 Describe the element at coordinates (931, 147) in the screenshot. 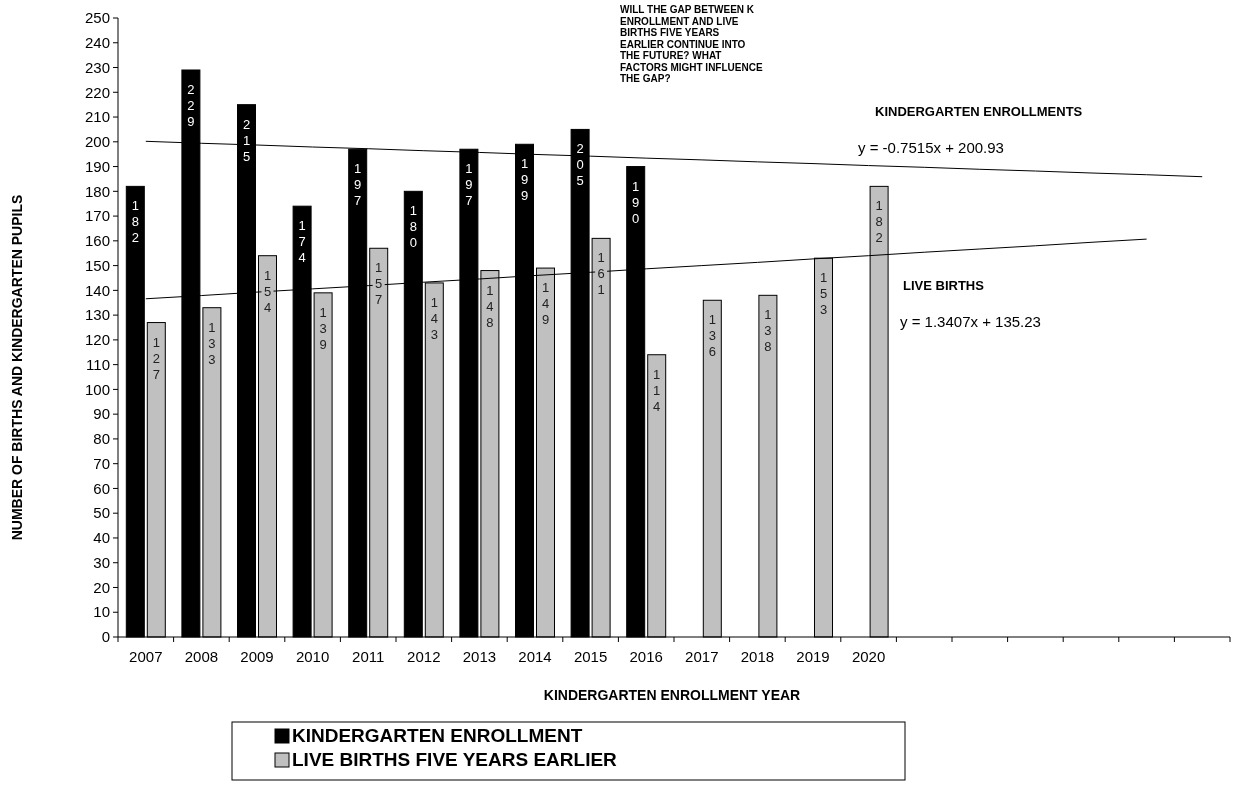

I see `annotation: y = -0.7515x + 200.93` at that location.